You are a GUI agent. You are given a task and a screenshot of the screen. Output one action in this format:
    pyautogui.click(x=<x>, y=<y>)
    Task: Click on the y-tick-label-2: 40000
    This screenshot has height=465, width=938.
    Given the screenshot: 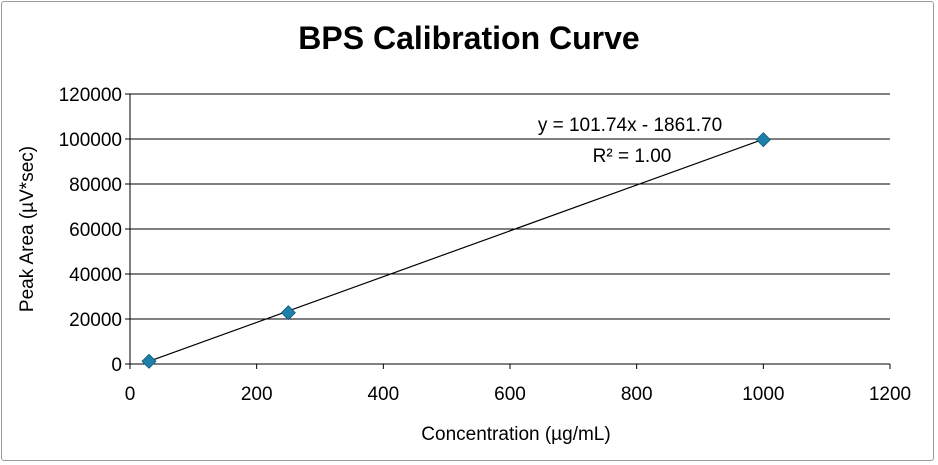 What is the action you would take?
    pyautogui.click(x=95, y=275)
    